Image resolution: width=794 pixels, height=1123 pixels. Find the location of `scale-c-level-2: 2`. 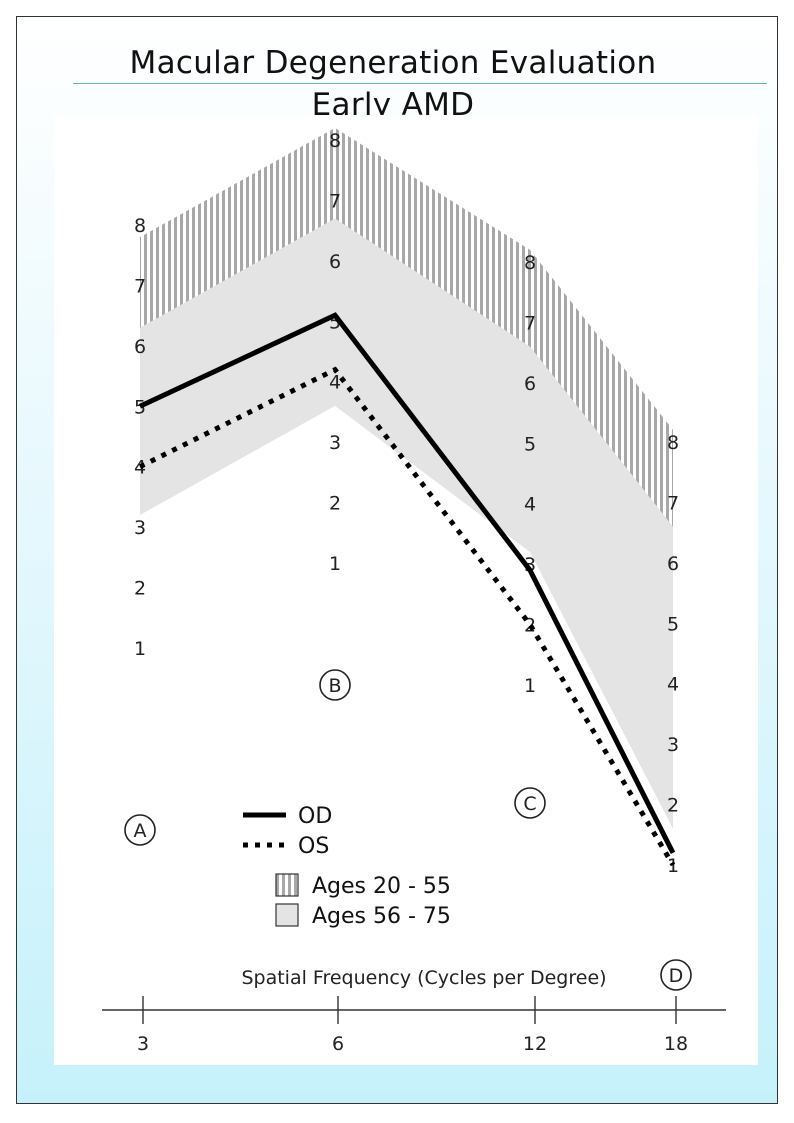

scale-c-level-2: 2 is located at coordinates (530, 626).